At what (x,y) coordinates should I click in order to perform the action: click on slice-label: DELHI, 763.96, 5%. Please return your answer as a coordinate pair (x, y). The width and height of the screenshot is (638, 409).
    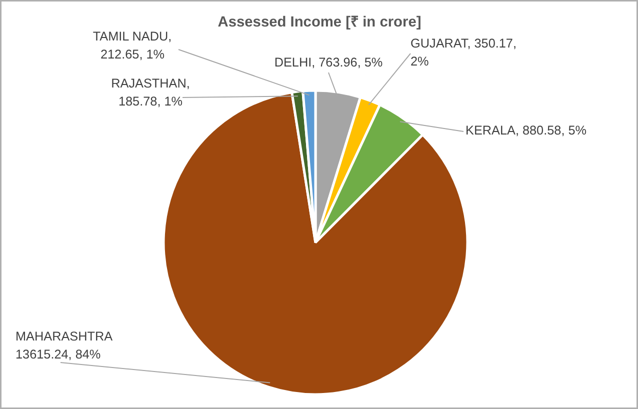
    Looking at the image, I should click on (328, 63).